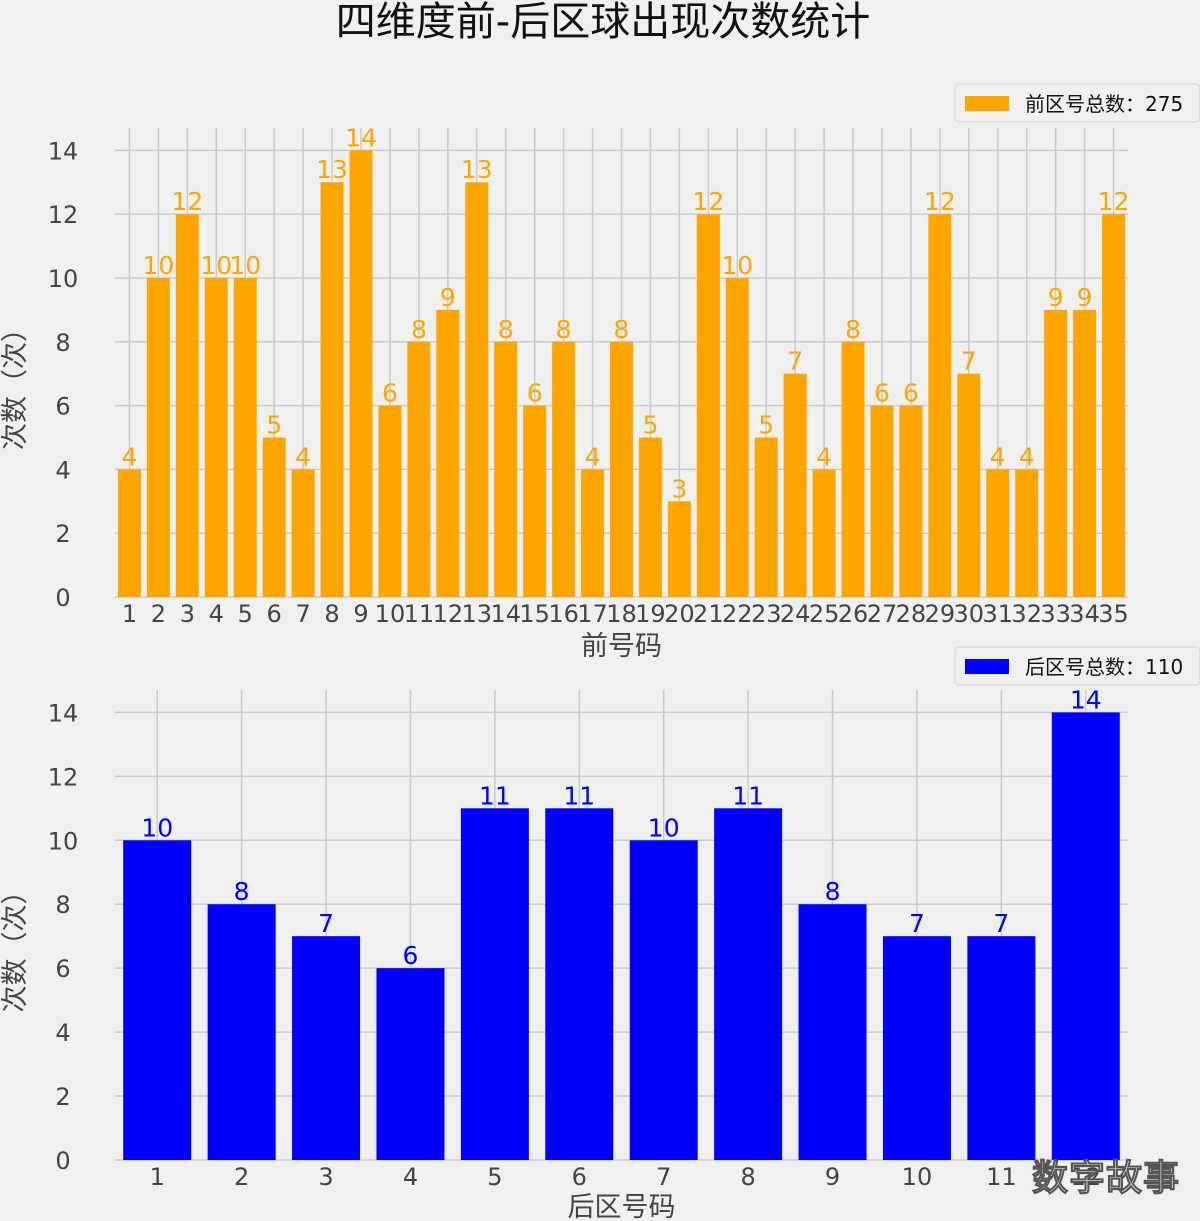 This screenshot has width=1200, height=1221. What do you see at coordinates (1104, 104) in the screenshot?
I see `legend-label: 前区号总数：275` at bounding box center [1104, 104].